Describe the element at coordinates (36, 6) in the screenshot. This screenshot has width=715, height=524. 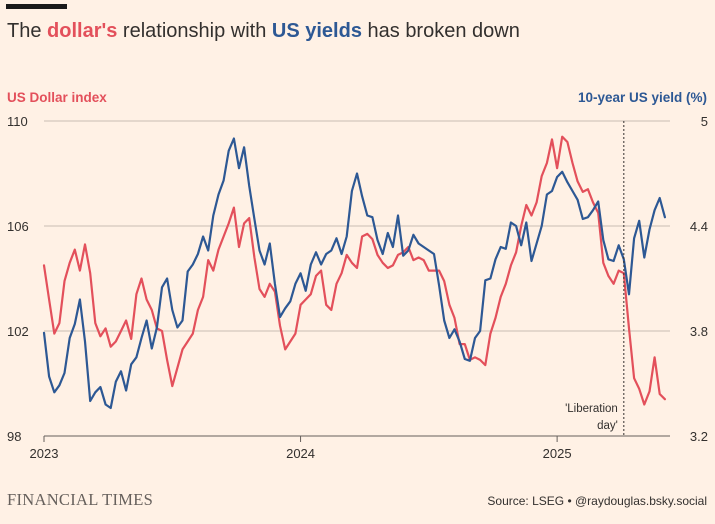
I see `ft-top-bar` at that location.